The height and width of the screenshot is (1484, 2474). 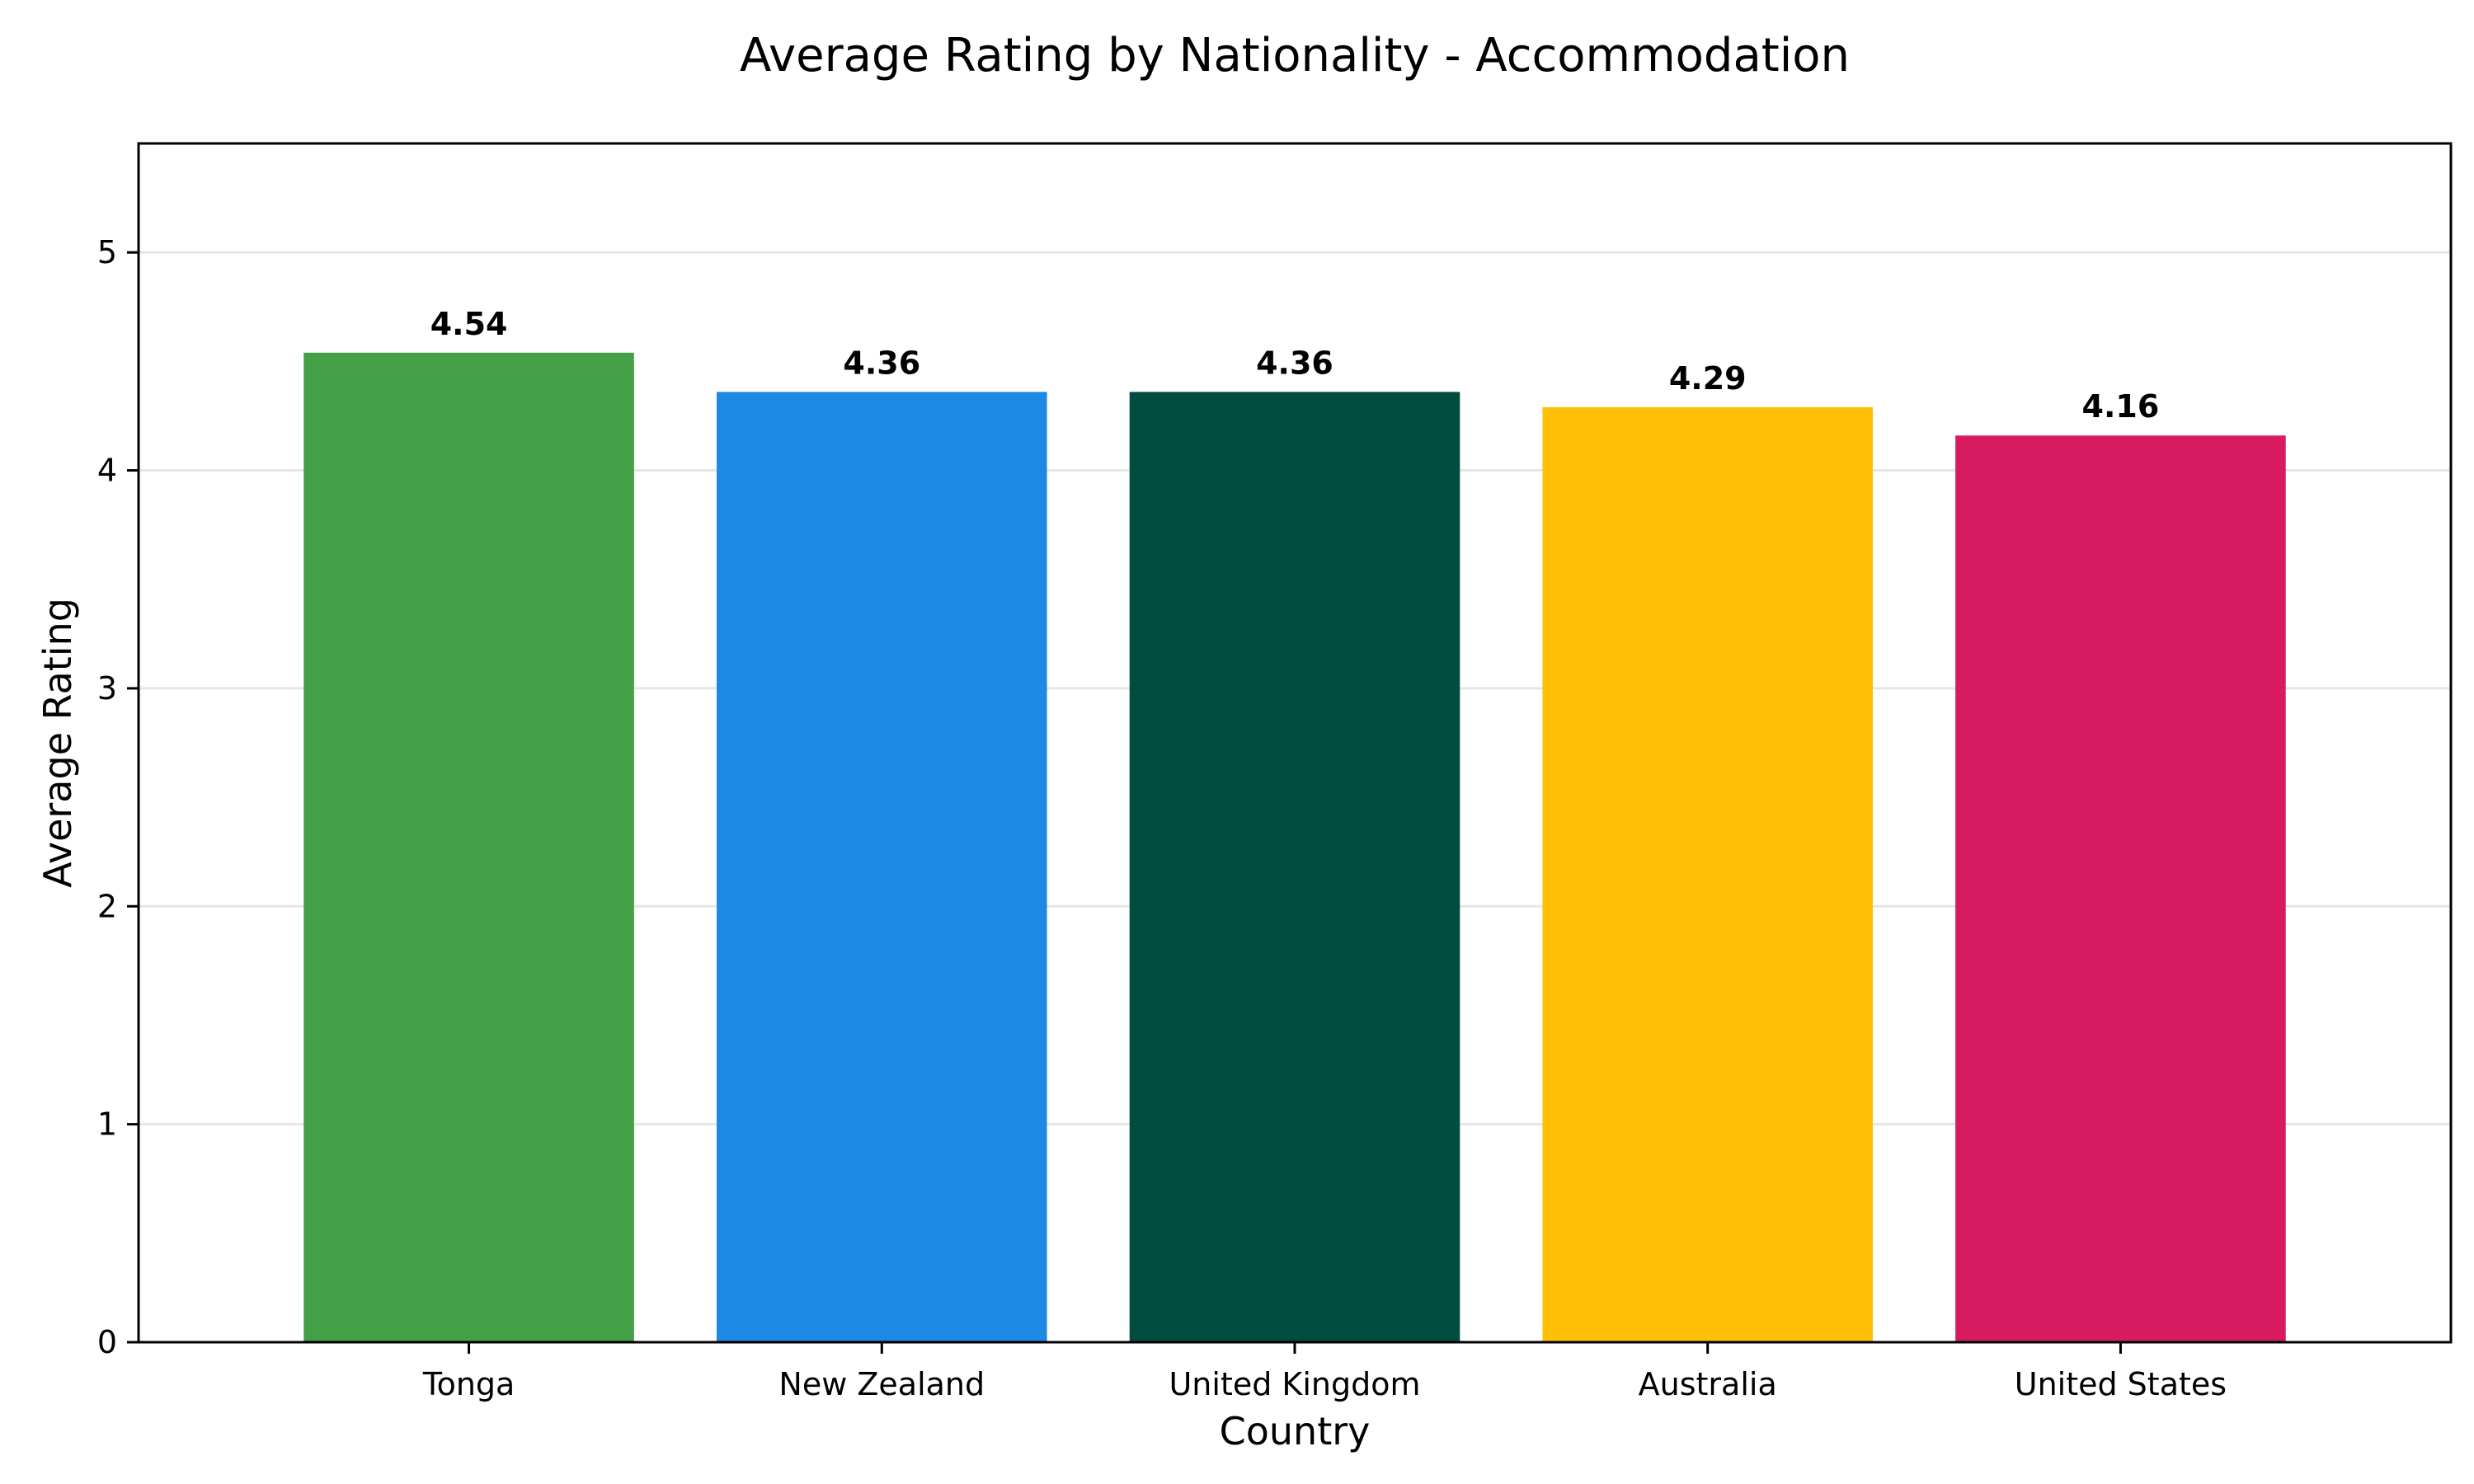 I want to click on y-tick-label: 1, so click(x=107, y=1124).